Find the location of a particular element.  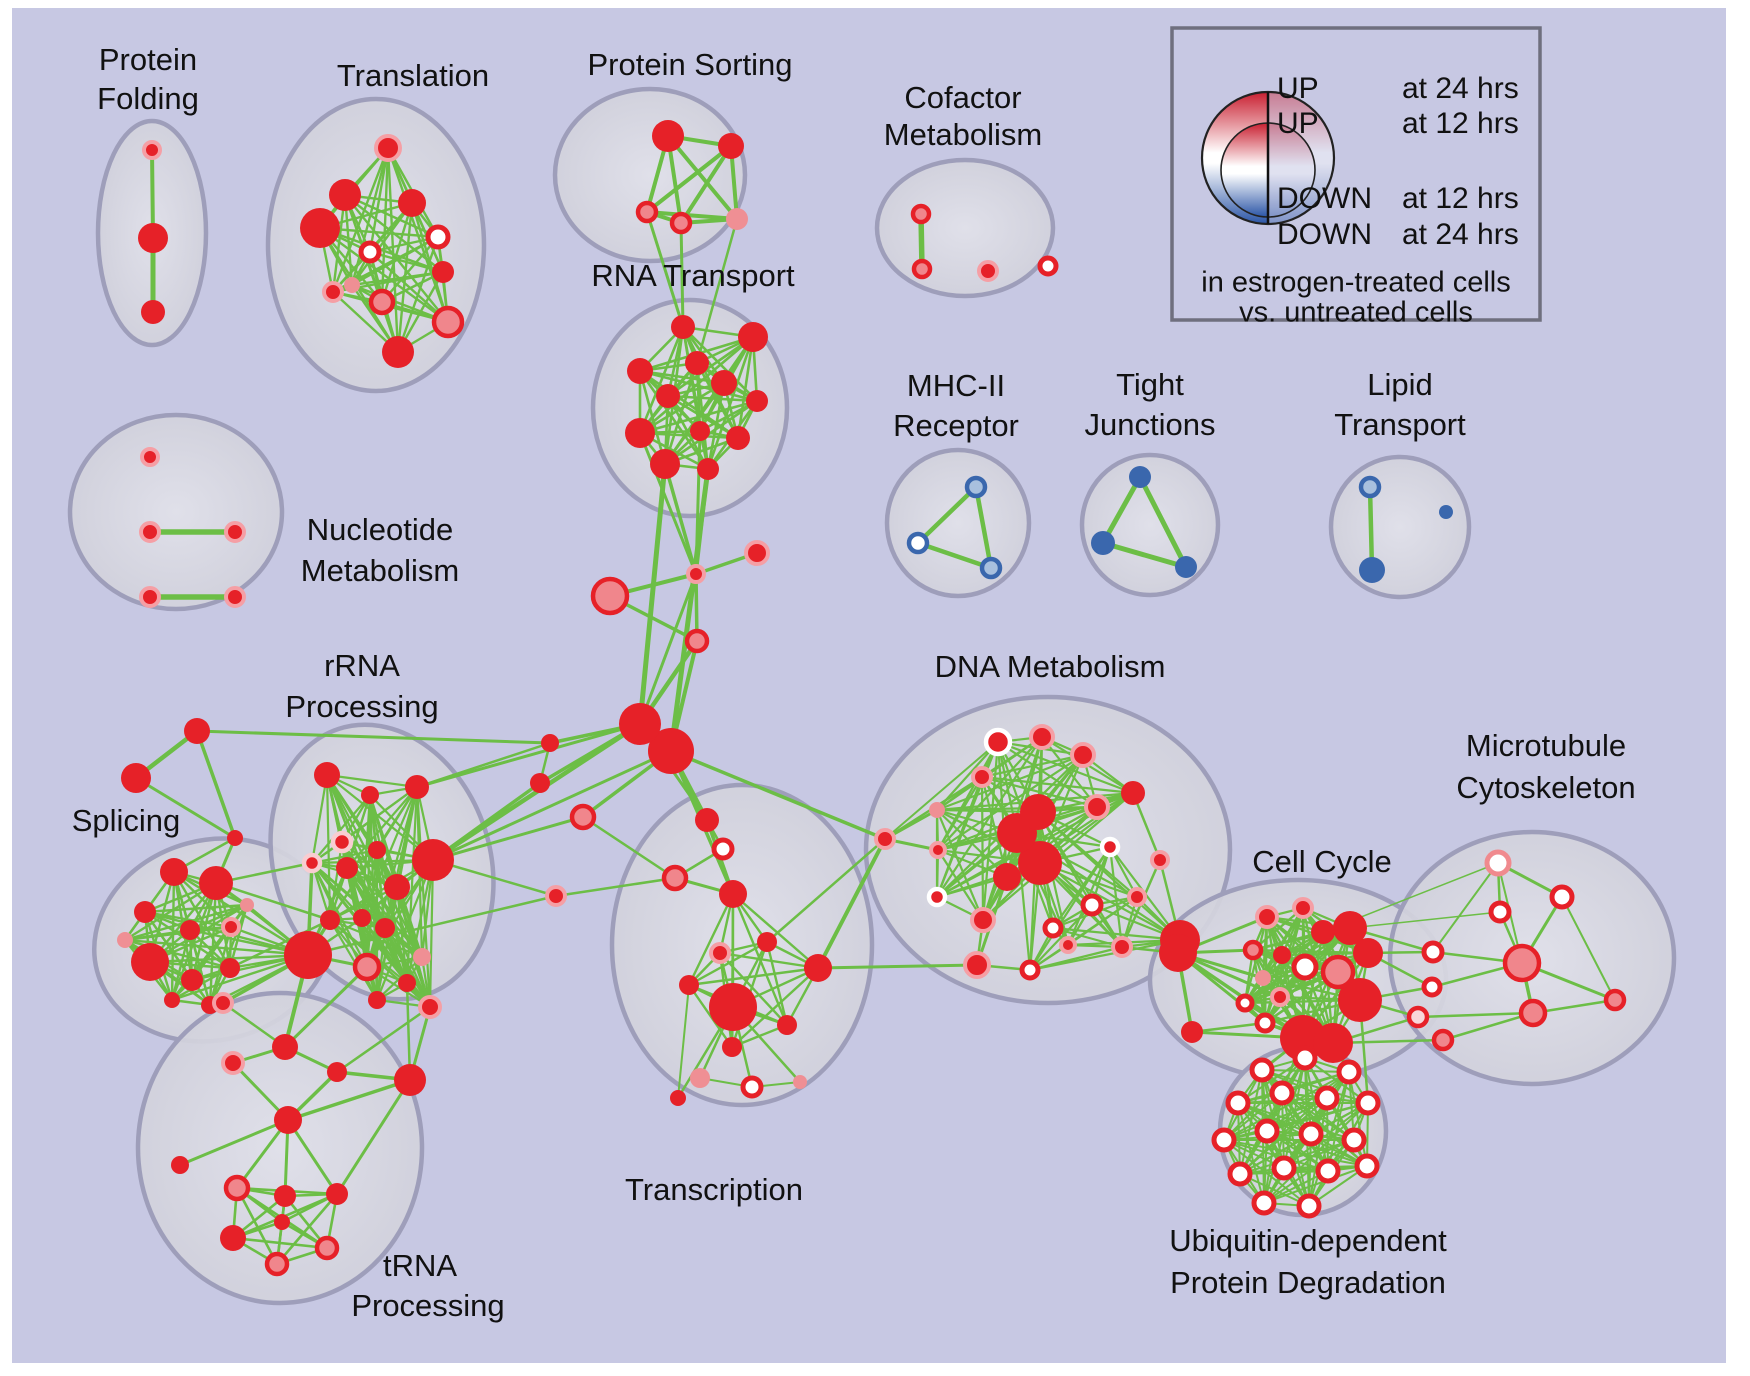

edge-rt8-rt10 is located at coordinates (689, 435).